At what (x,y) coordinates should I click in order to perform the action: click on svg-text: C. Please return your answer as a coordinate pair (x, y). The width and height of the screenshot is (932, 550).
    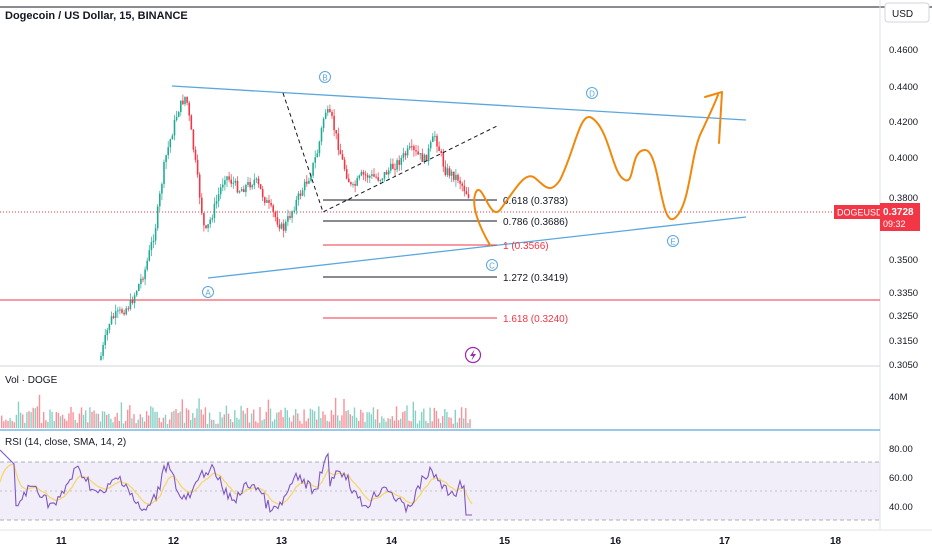
    Looking at the image, I should click on (492, 266).